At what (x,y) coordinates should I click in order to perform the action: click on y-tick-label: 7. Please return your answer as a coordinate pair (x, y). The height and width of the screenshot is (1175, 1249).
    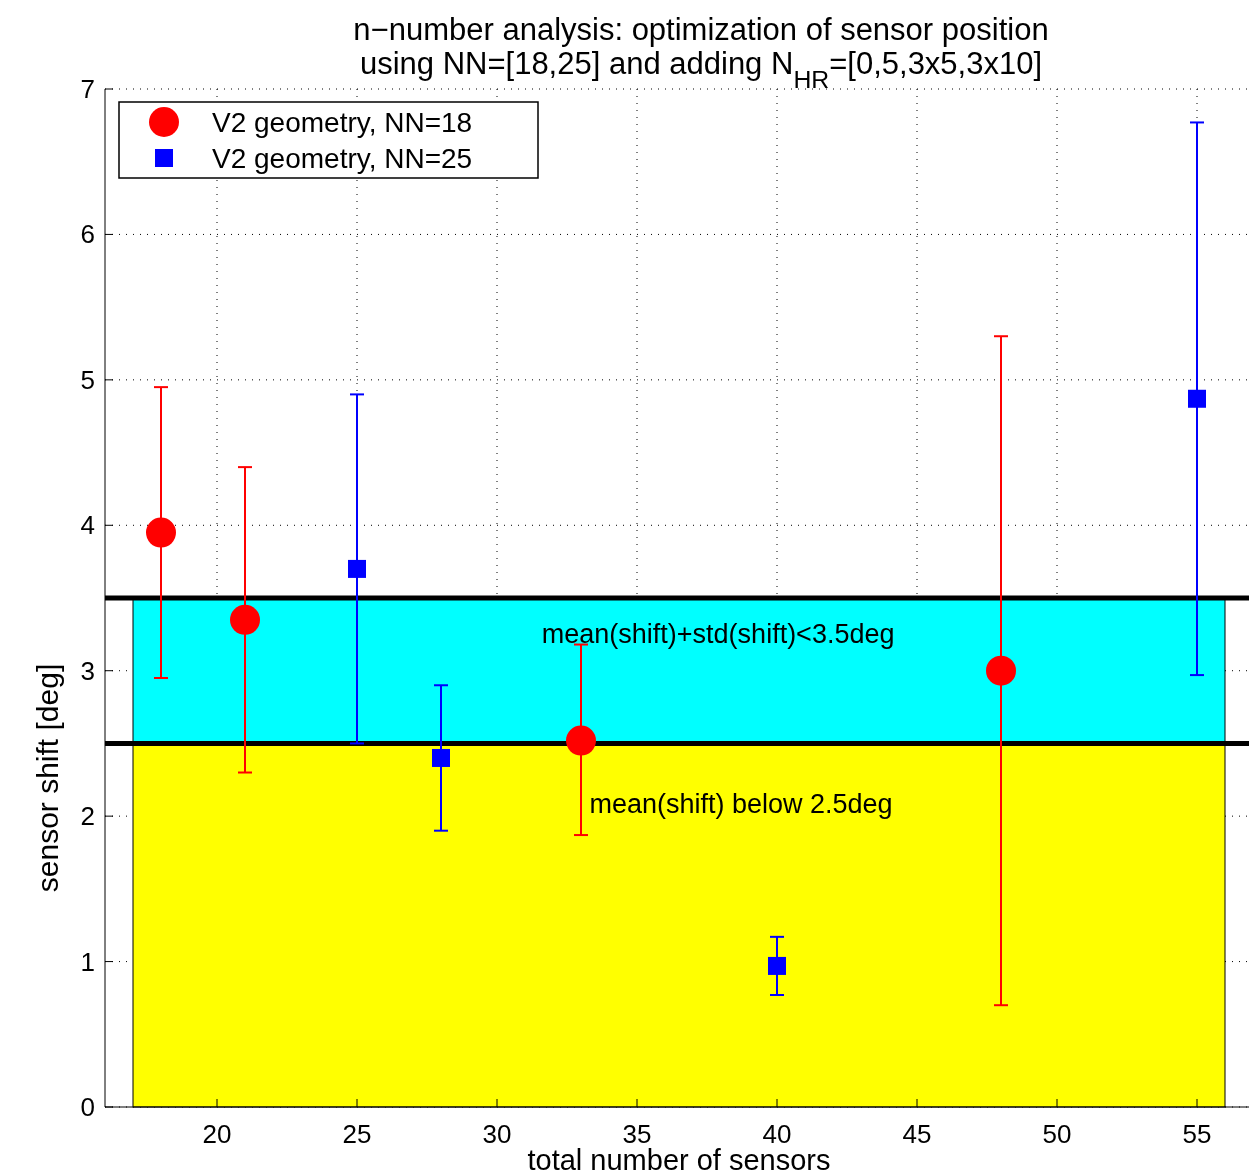
    Looking at the image, I should click on (87, 89).